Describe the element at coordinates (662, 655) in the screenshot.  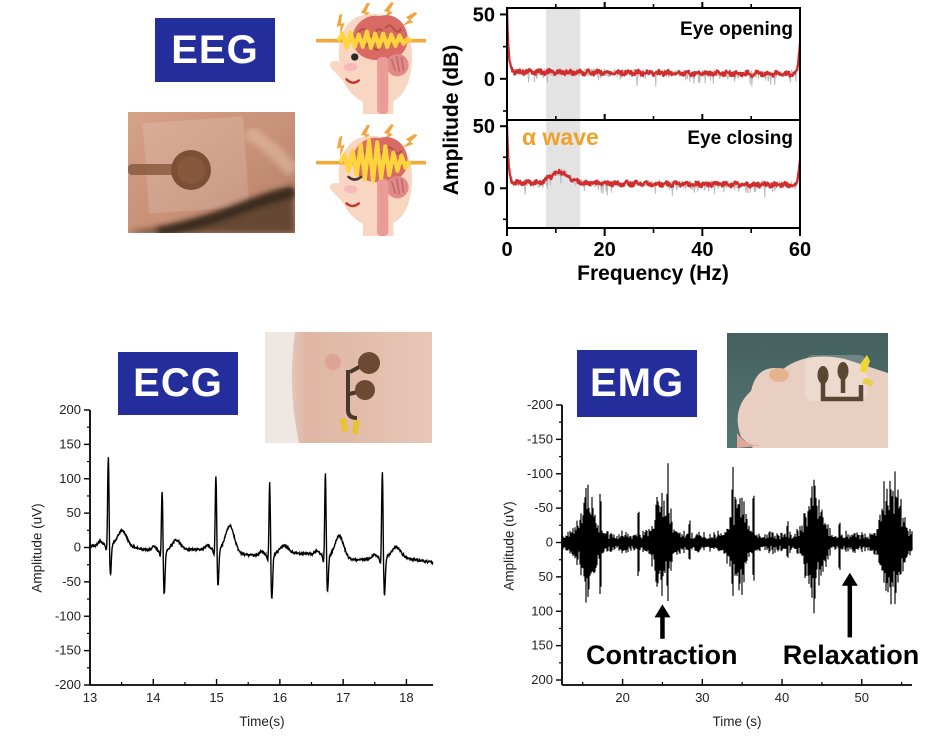
I see `contraction-annotation: Contraction` at that location.